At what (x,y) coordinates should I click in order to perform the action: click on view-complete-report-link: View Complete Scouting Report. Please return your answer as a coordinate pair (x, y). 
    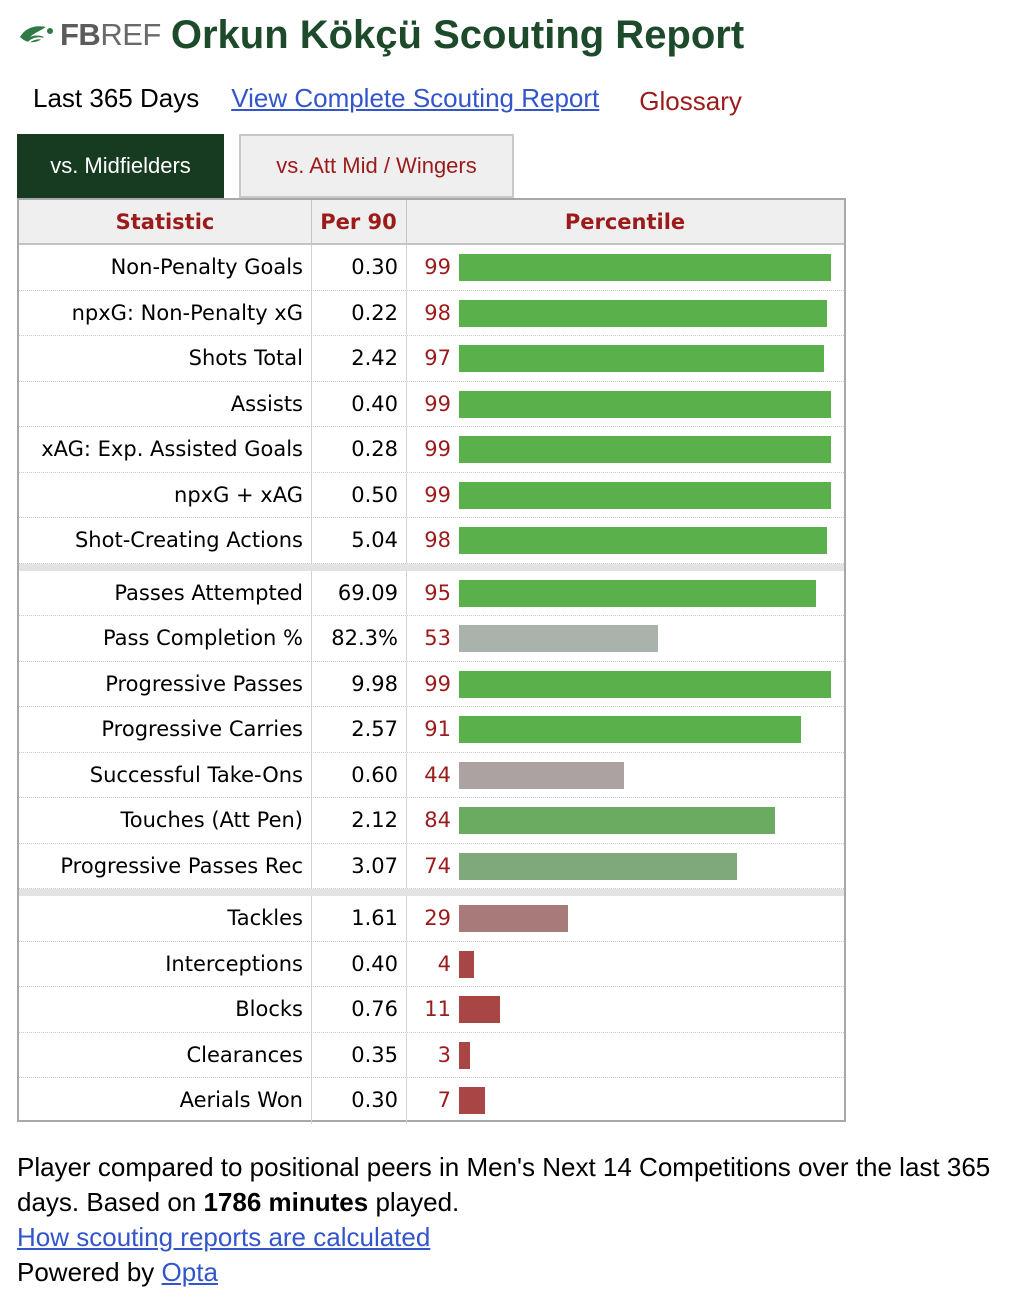
    Looking at the image, I should click on (415, 97).